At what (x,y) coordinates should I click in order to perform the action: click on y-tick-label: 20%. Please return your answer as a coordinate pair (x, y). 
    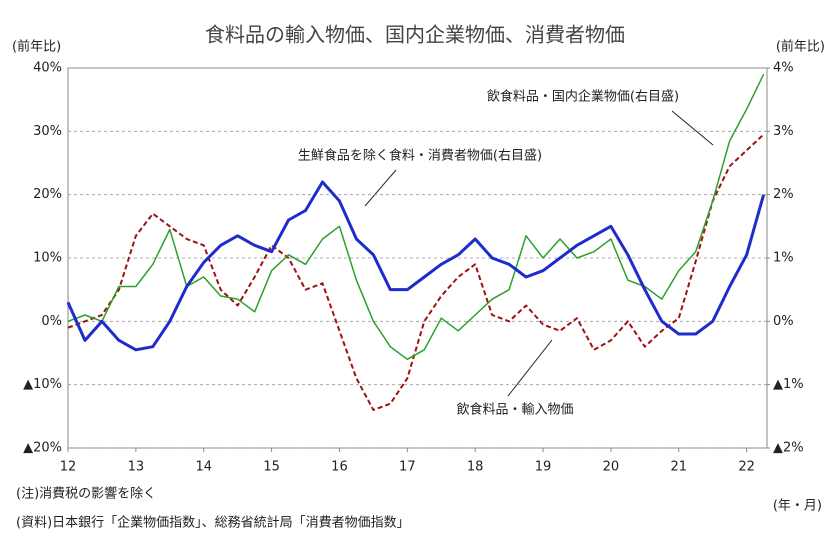
    Looking at the image, I should click on (47, 194).